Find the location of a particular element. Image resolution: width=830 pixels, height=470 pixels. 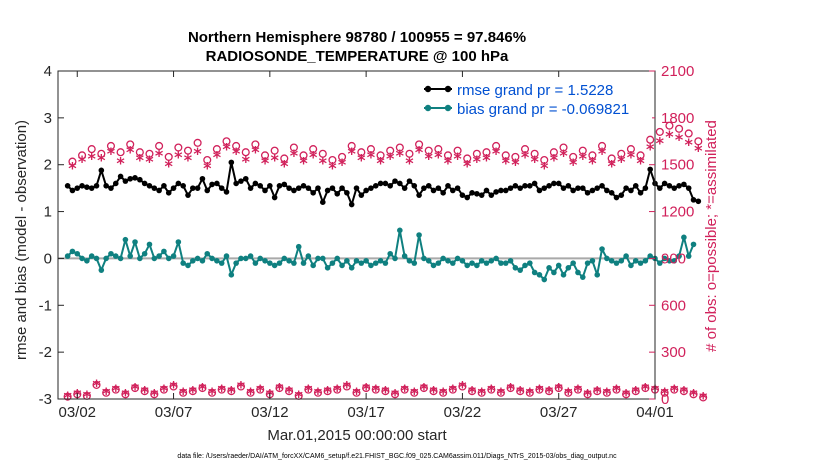

x-tick-label: 04/01 is located at coordinates (655, 412).